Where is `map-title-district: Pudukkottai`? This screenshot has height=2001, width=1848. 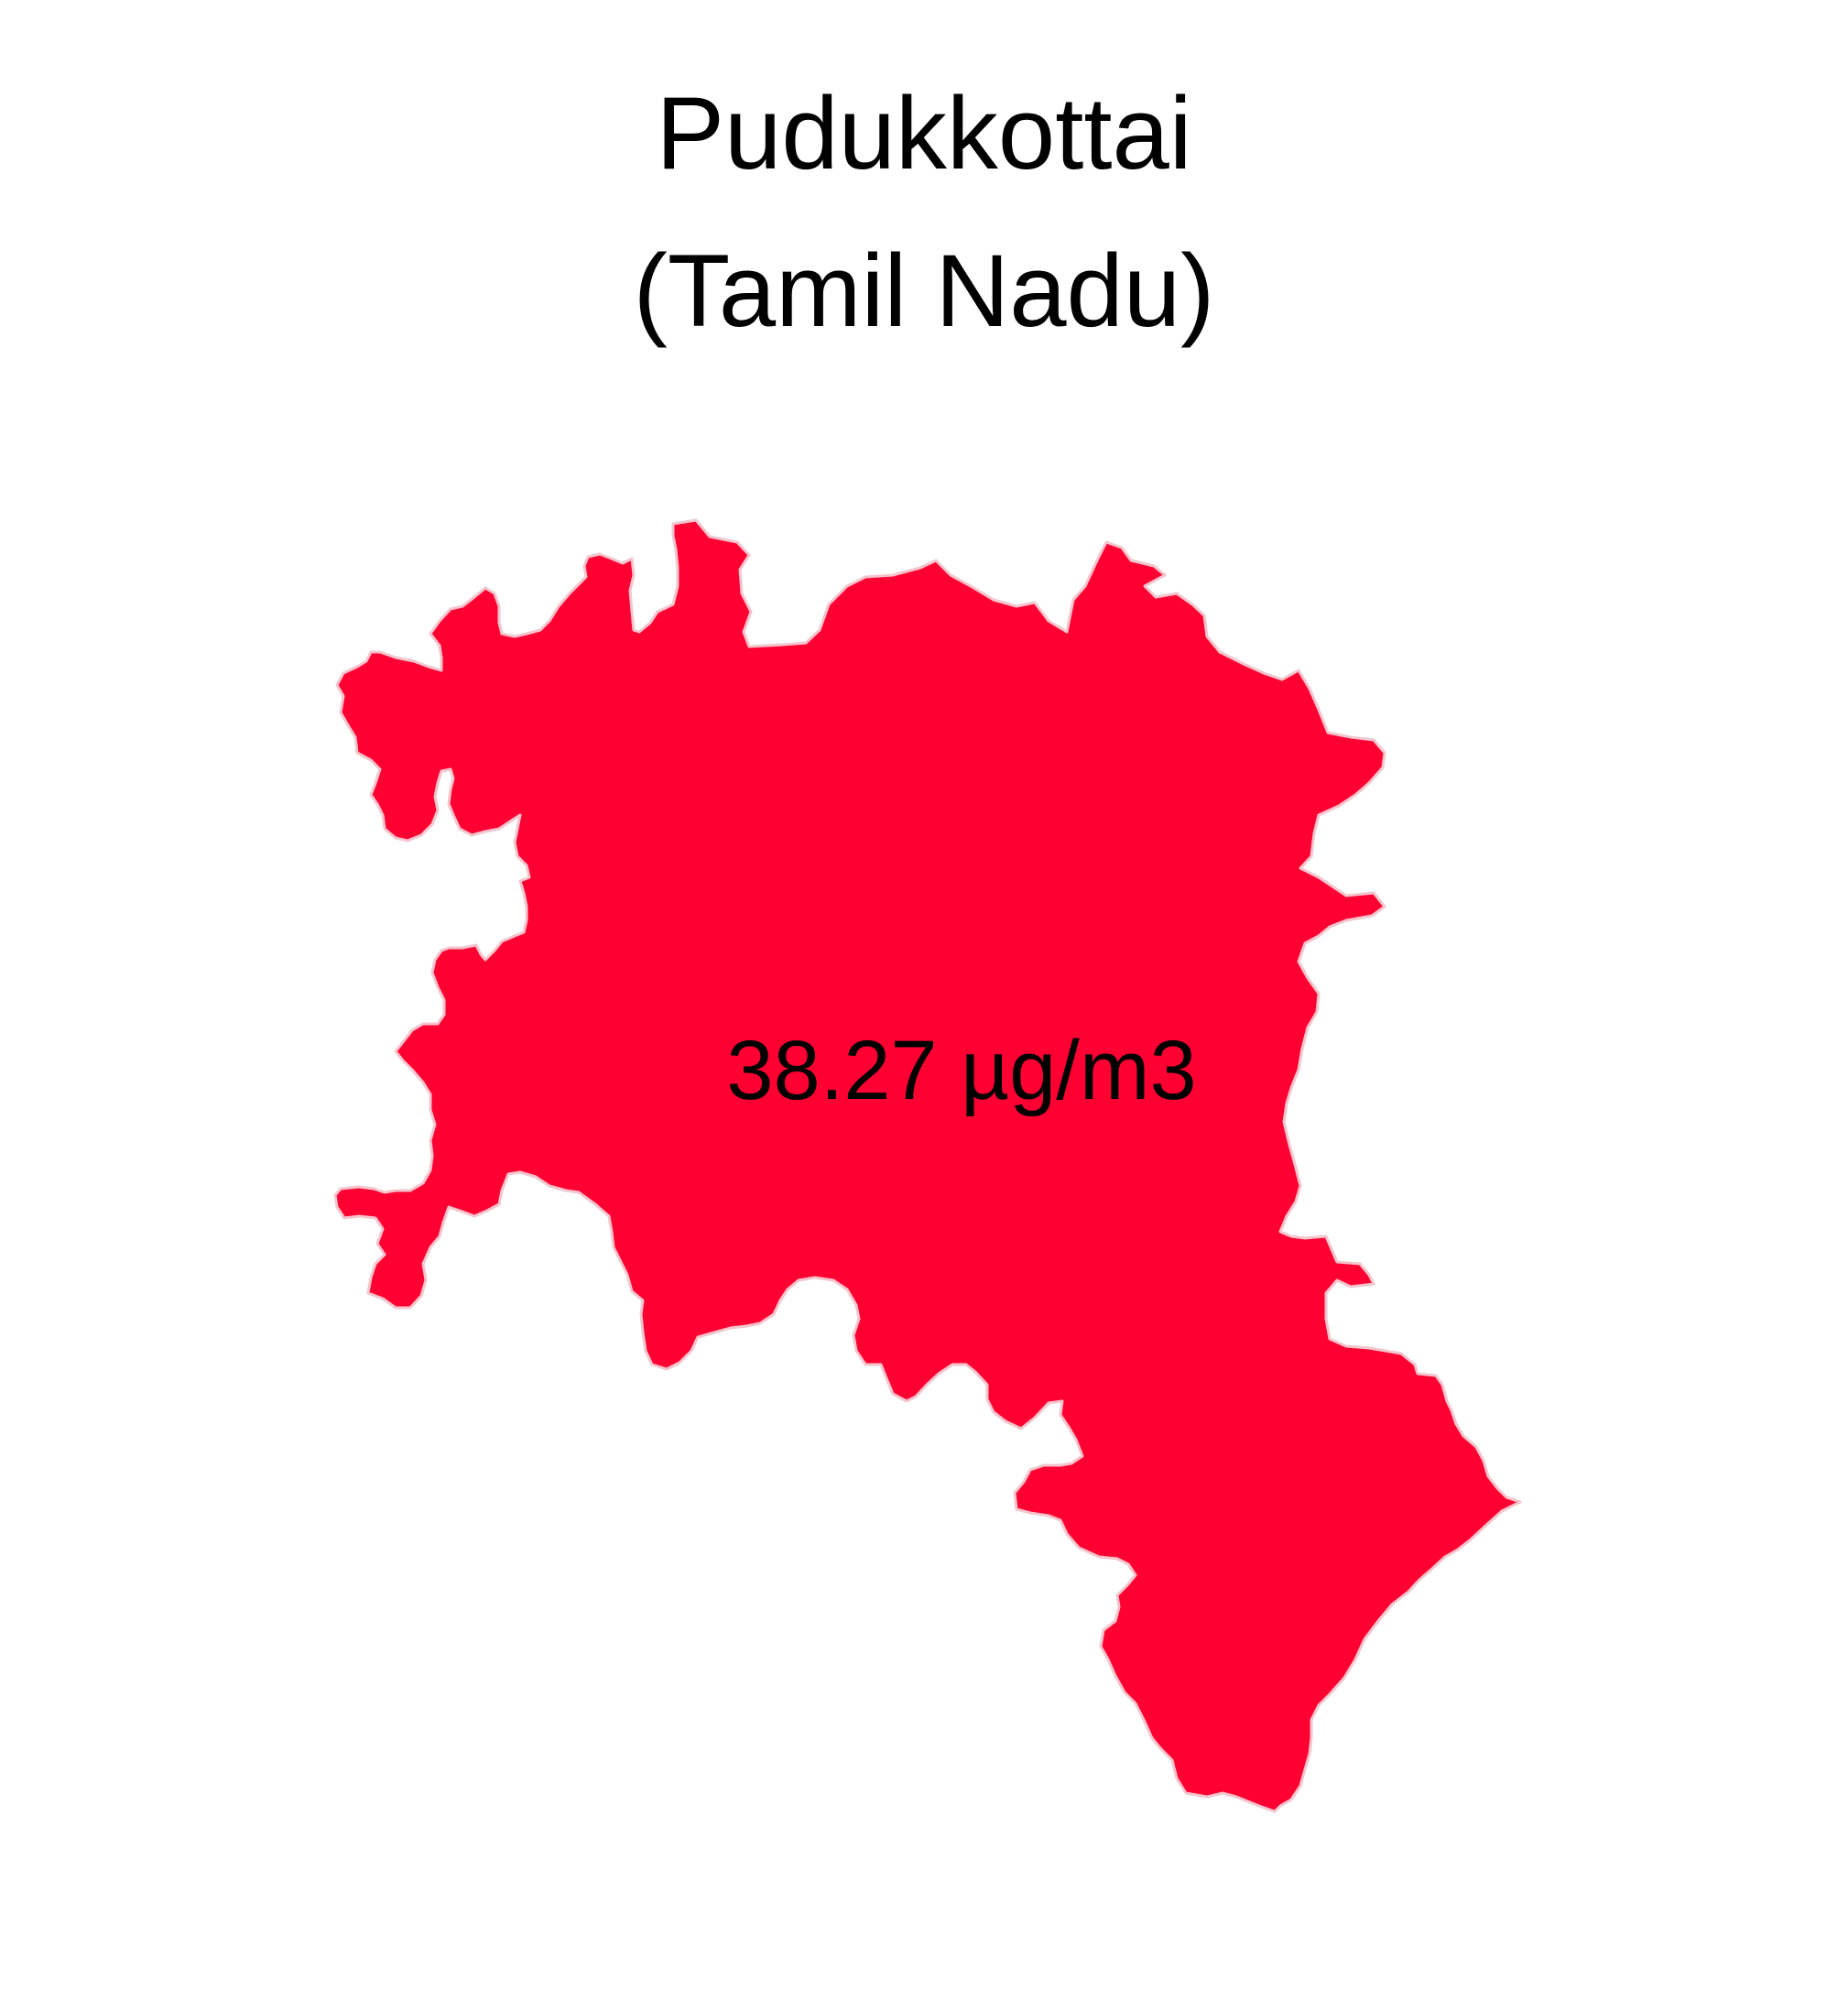
map-title-district: Pudukkottai is located at coordinates (924, 133).